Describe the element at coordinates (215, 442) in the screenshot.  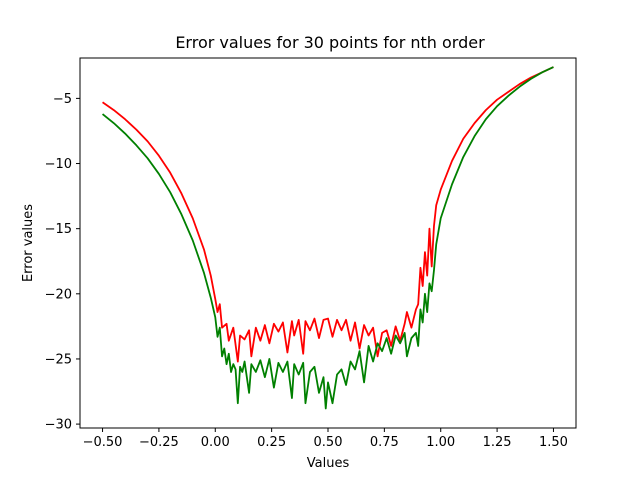
I see `x-tick-label: 0.00` at that location.